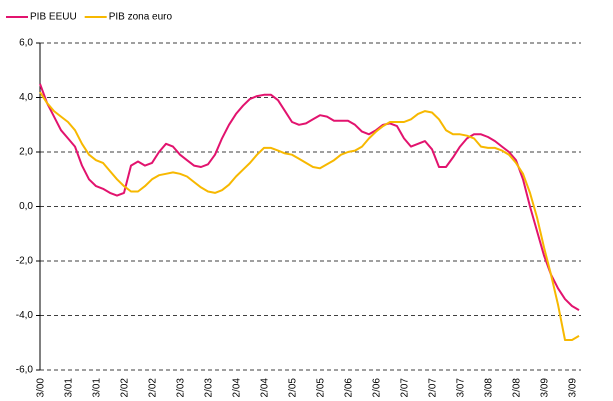 The height and width of the screenshot is (401, 613). What do you see at coordinates (26, 97) in the screenshot?
I see `y-tick-label: 4,0` at bounding box center [26, 97].